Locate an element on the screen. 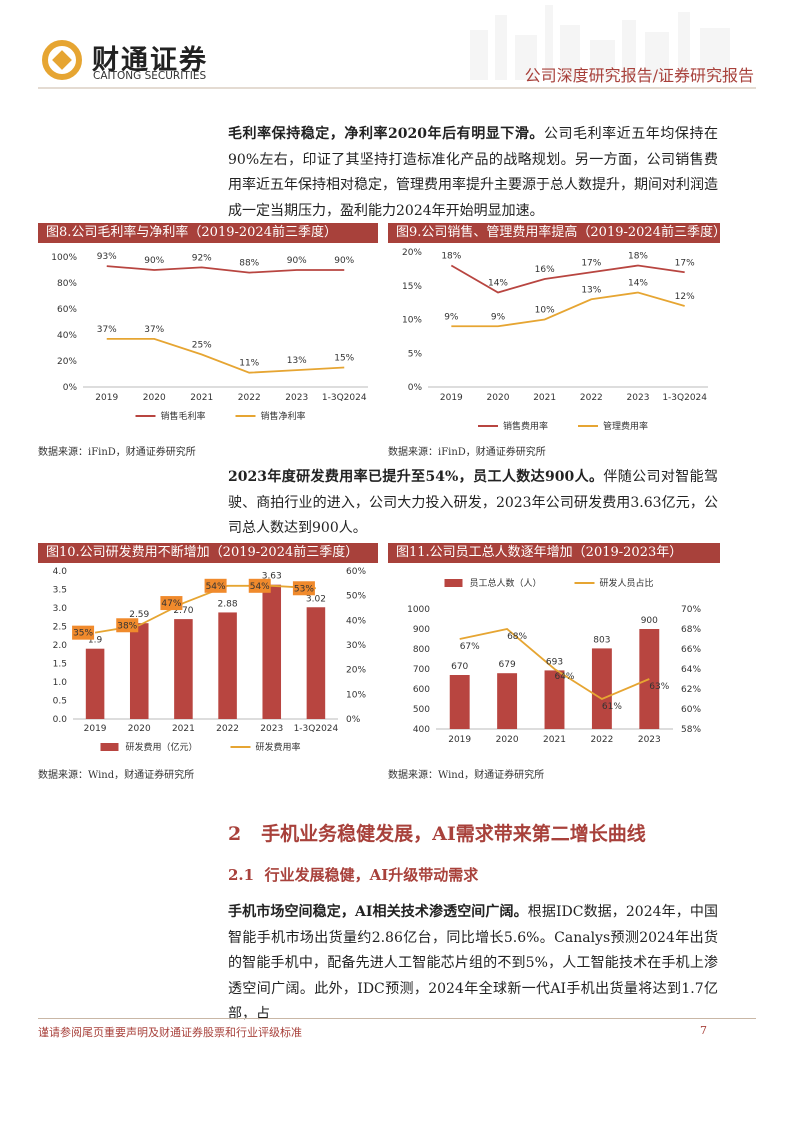 This screenshot has height=1123, width=794. value-label: 67% is located at coordinates (470, 647).